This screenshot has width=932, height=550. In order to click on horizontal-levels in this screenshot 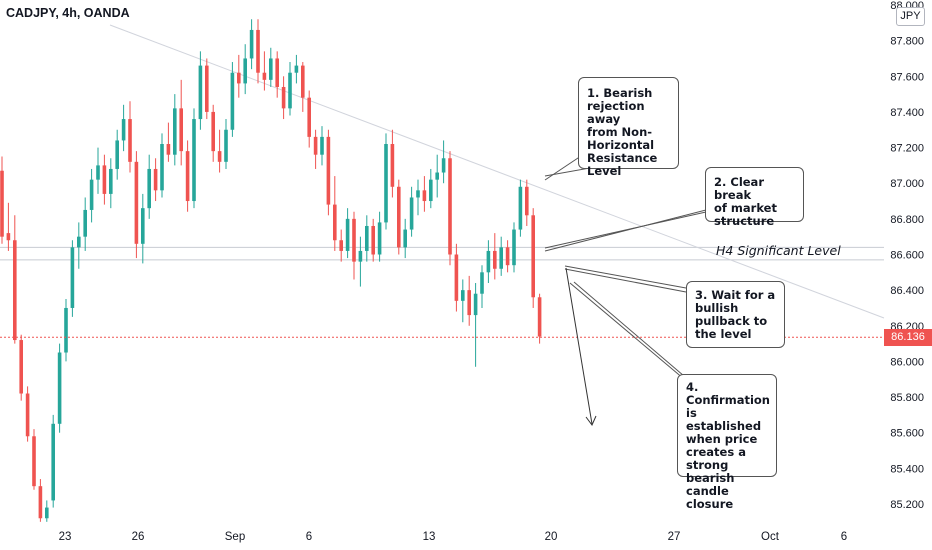, I will do `click(442, 253)`.